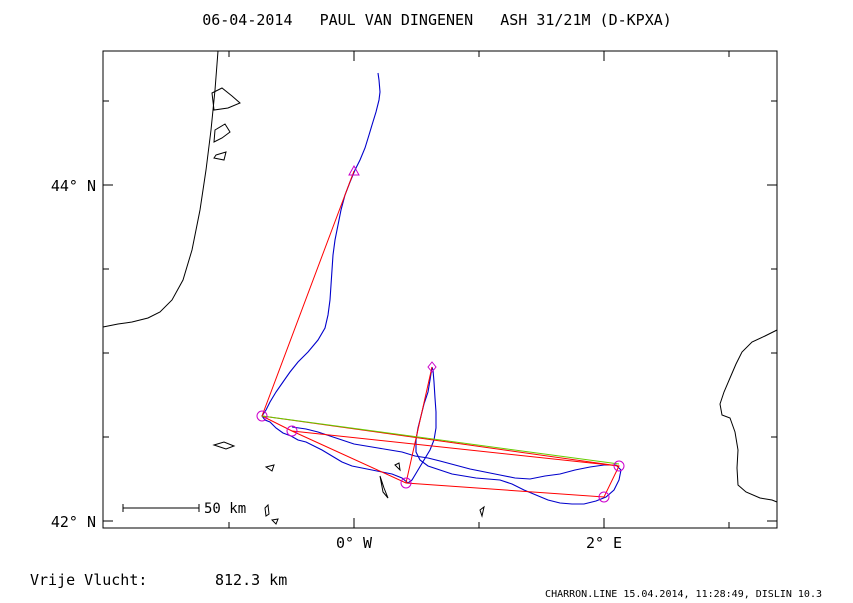  Describe the element at coordinates (432, 367) in the screenshot. I see `finish-diamond-icon` at that location.